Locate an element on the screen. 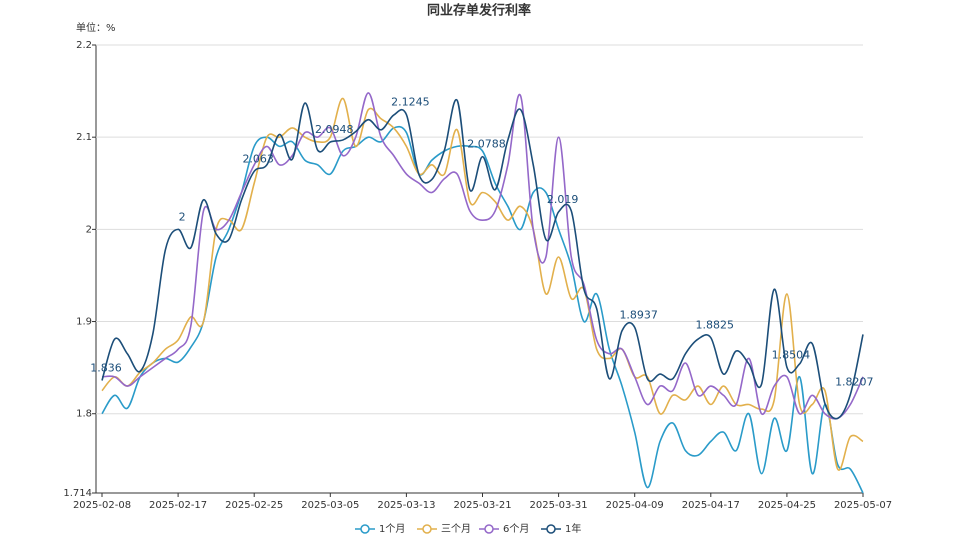 Image resolution: width=959 pixels, height=539 pixels. legend-item: 1个月 is located at coordinates (380, 529).